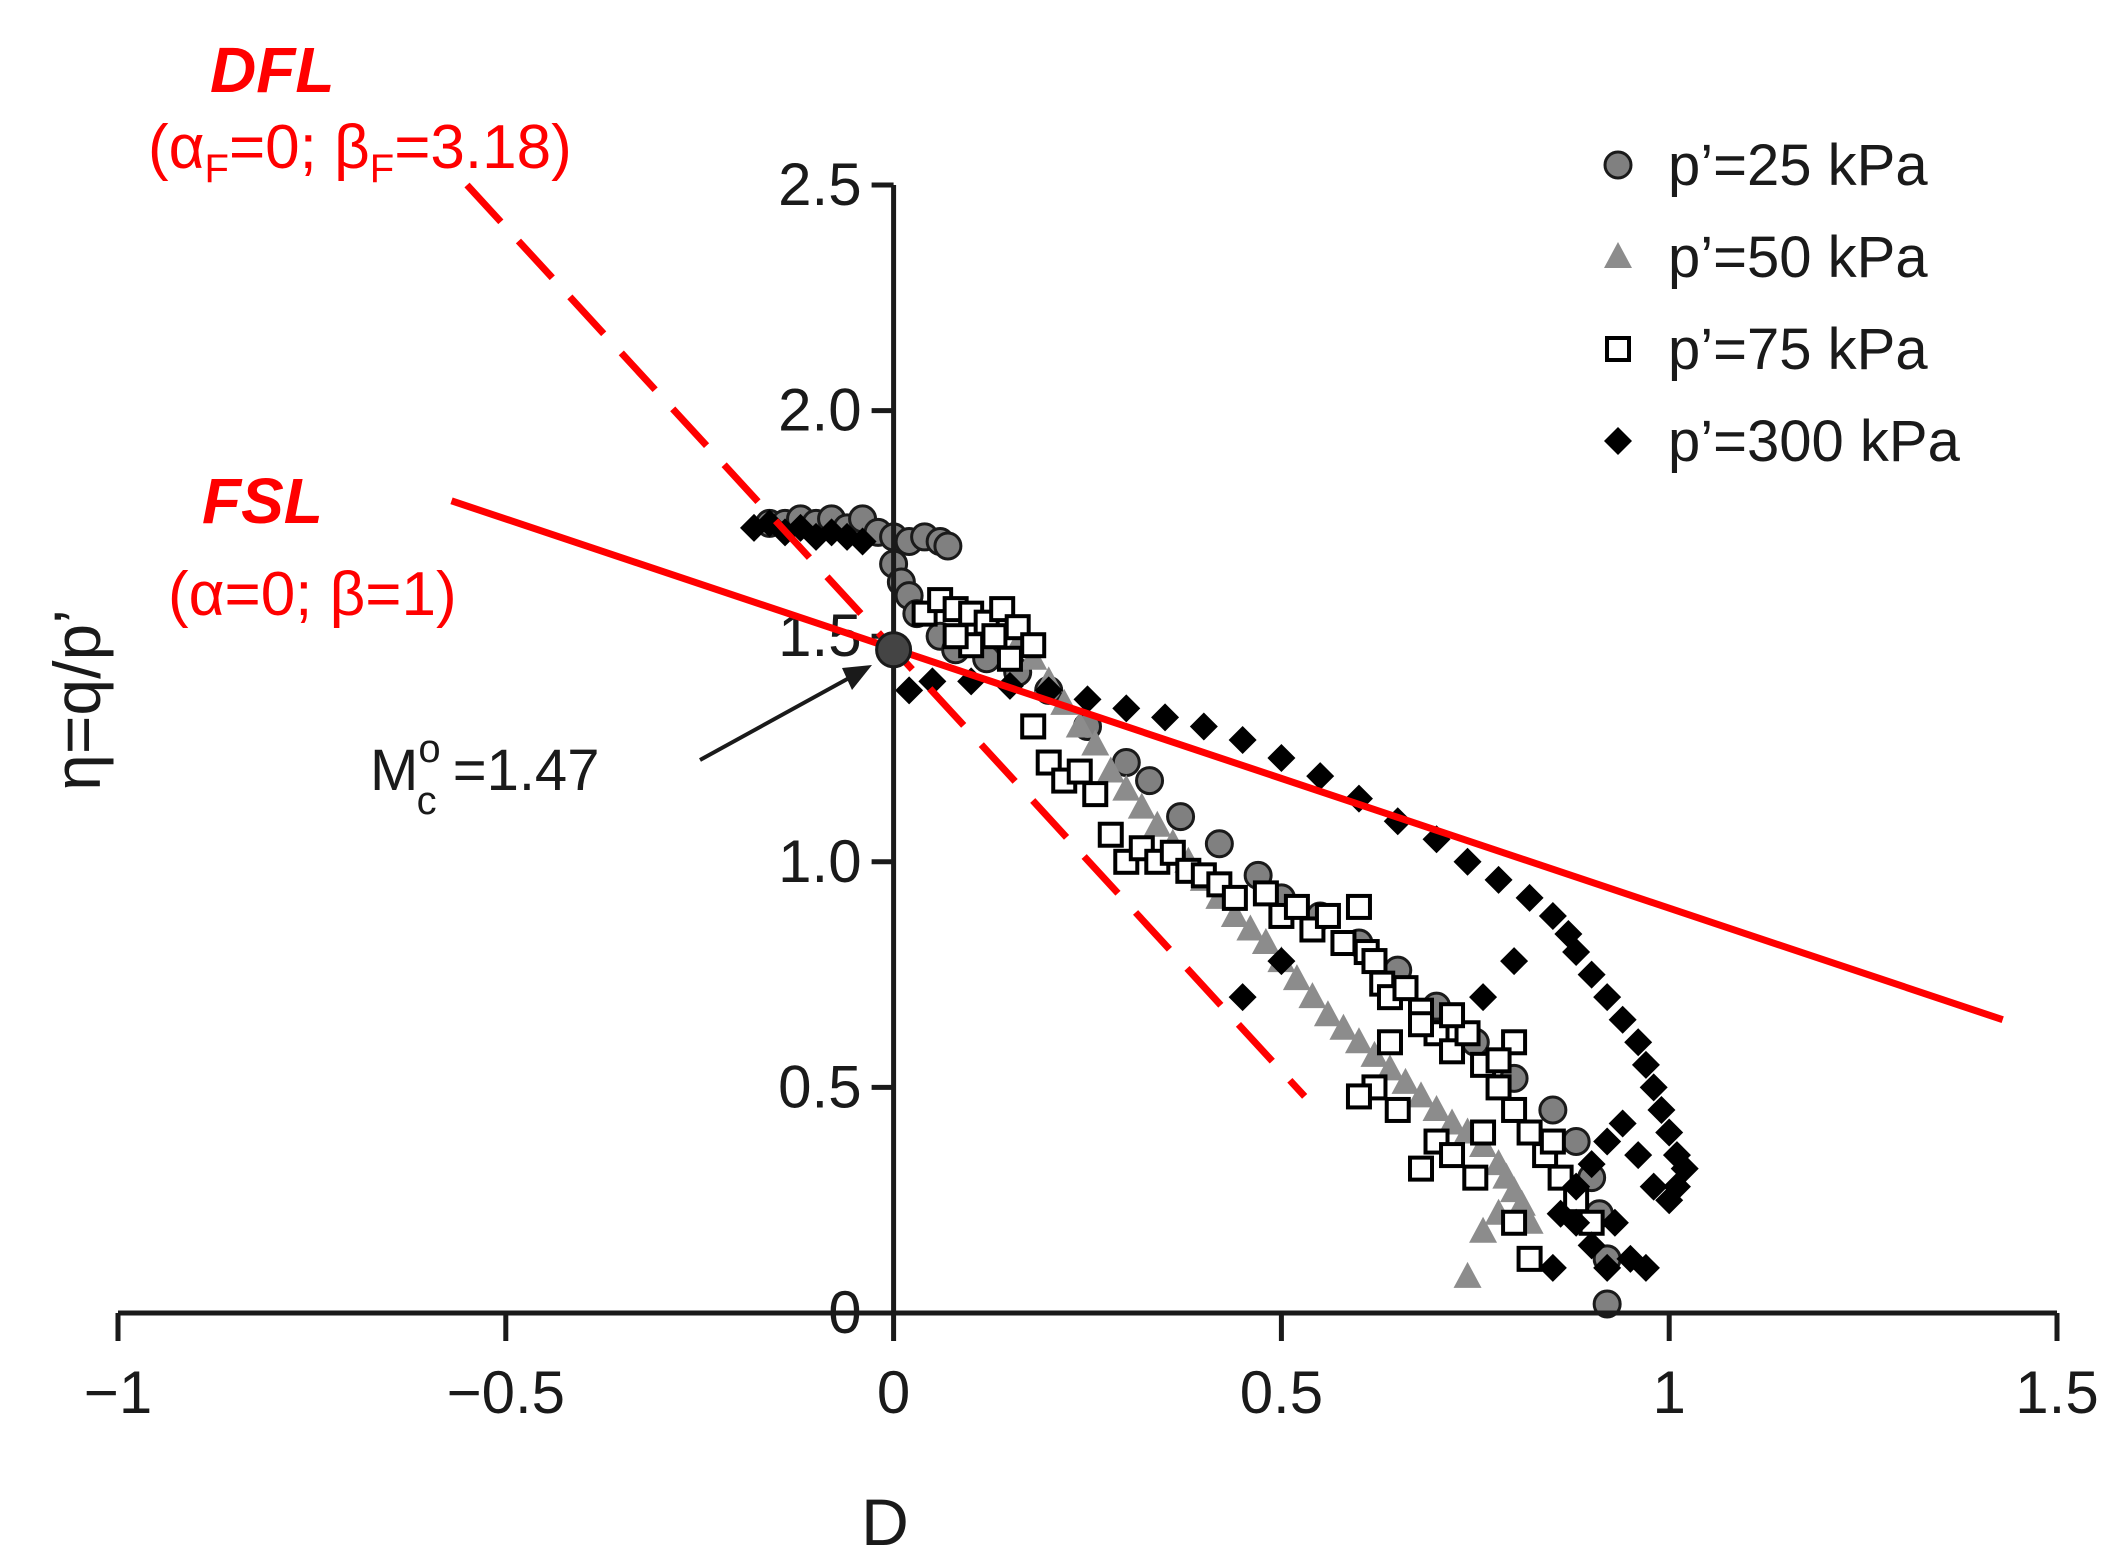 This screenshot has width=2117, height=1568. I want to click on fsl-params: (α=0; β=1), so click(312, 594).